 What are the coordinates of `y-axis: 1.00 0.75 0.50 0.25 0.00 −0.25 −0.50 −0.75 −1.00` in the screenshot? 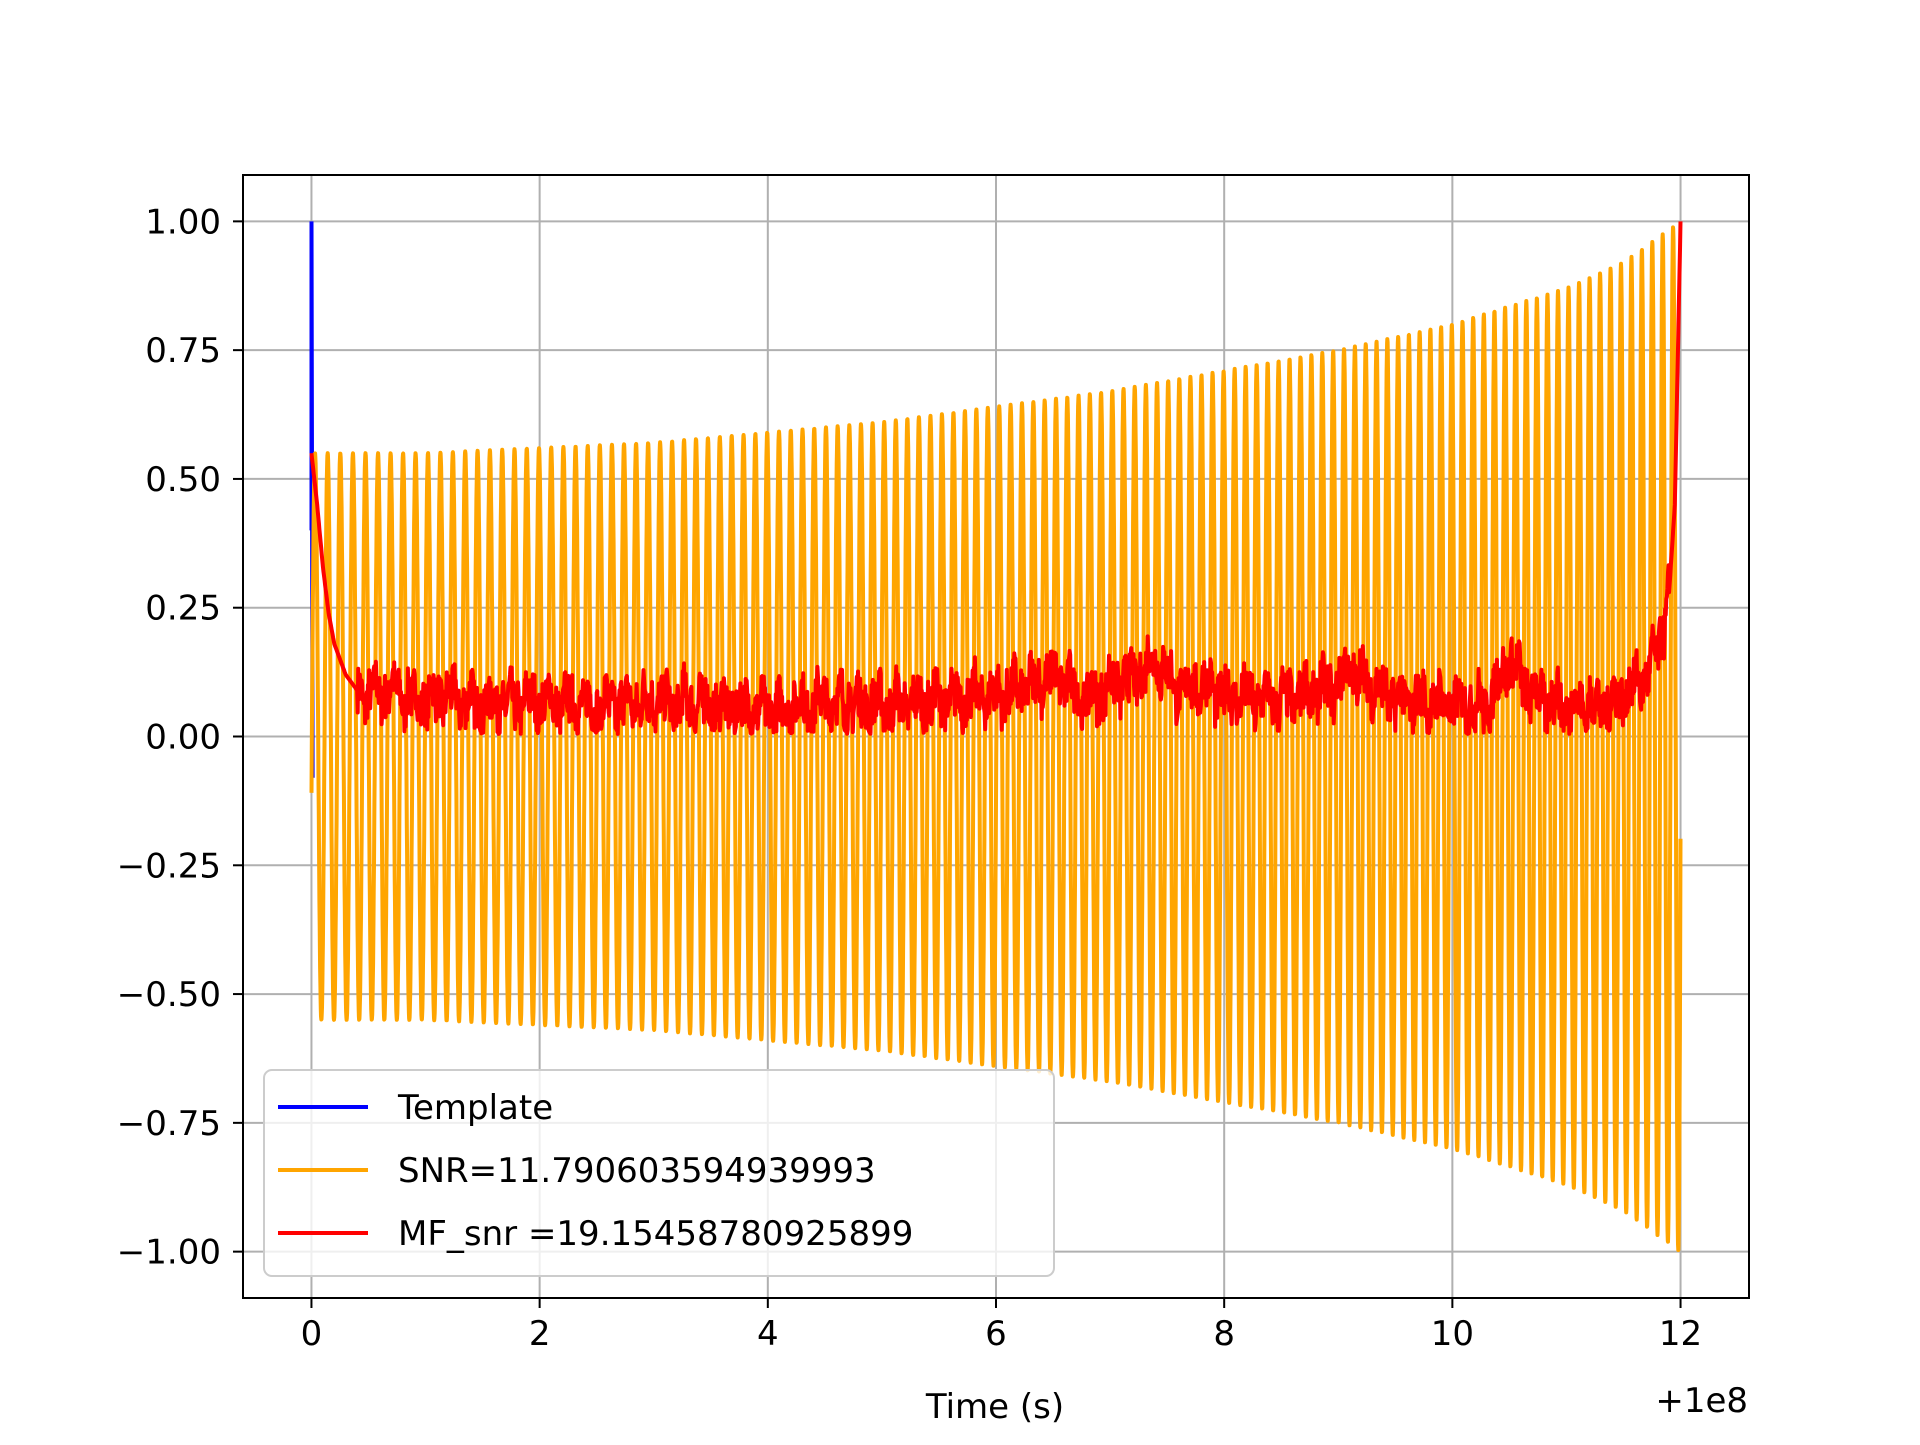 It's located at (180, 737).